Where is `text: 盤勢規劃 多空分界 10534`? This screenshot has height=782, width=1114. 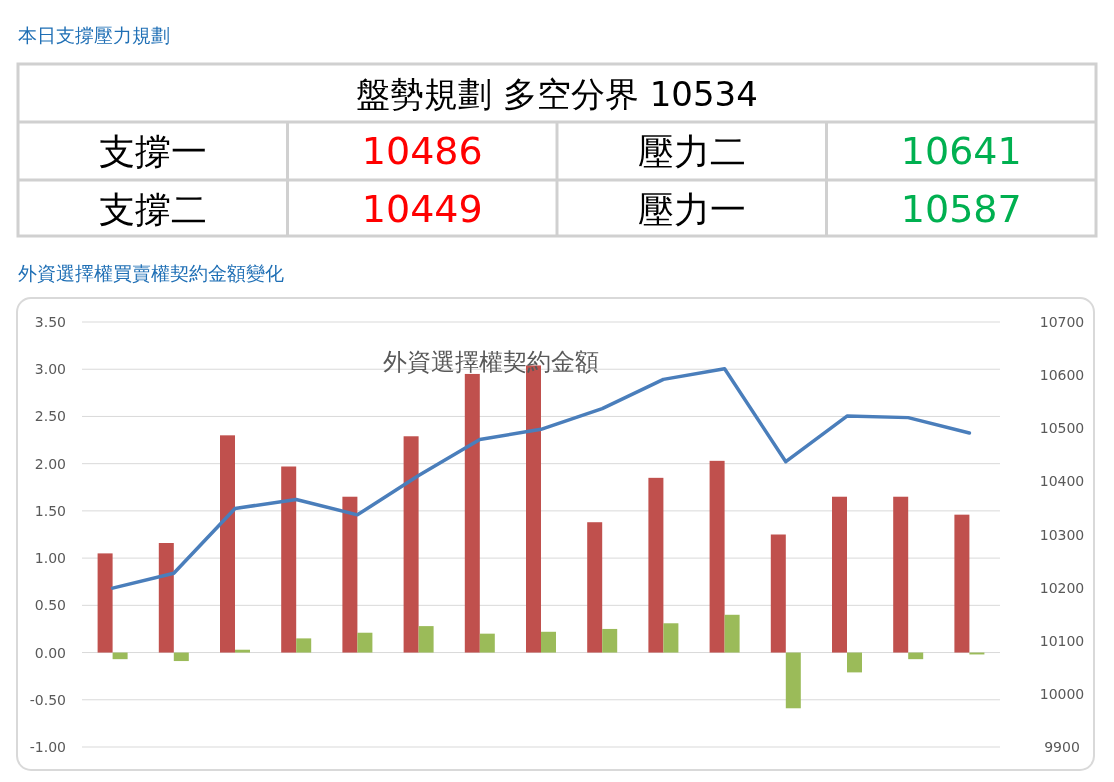 text: 盤勢規劃 多空分界 10534 is located at coordinates (557, 94).